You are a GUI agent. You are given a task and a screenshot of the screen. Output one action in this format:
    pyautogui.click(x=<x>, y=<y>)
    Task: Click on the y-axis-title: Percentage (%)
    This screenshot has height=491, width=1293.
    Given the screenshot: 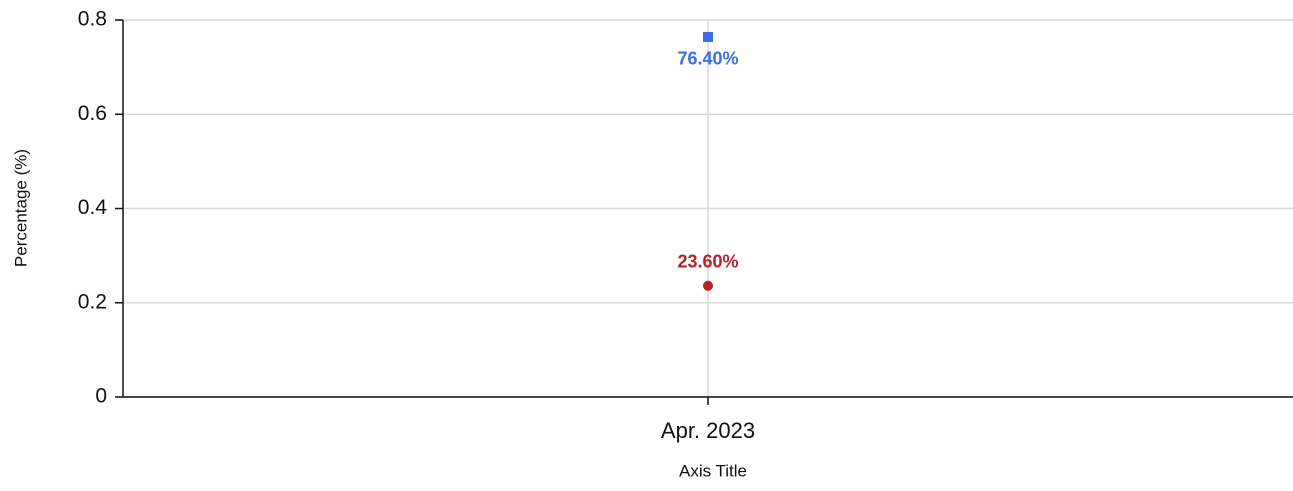 What is the action you would take?
    pyautogui.click(x=20, y=208)
    